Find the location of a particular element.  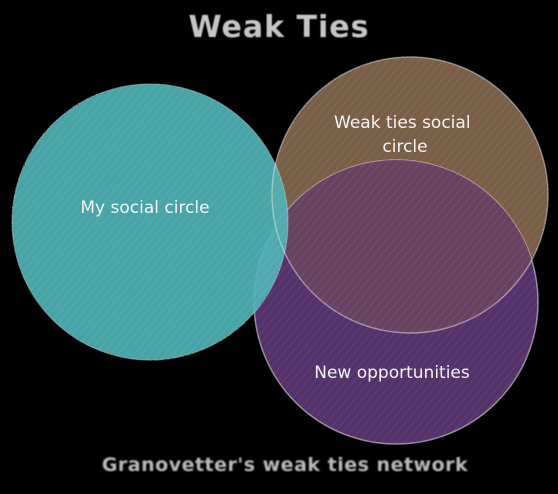

label-weak-ties-social-circle: Weak ties social circle is located at coordinates (405, 135).